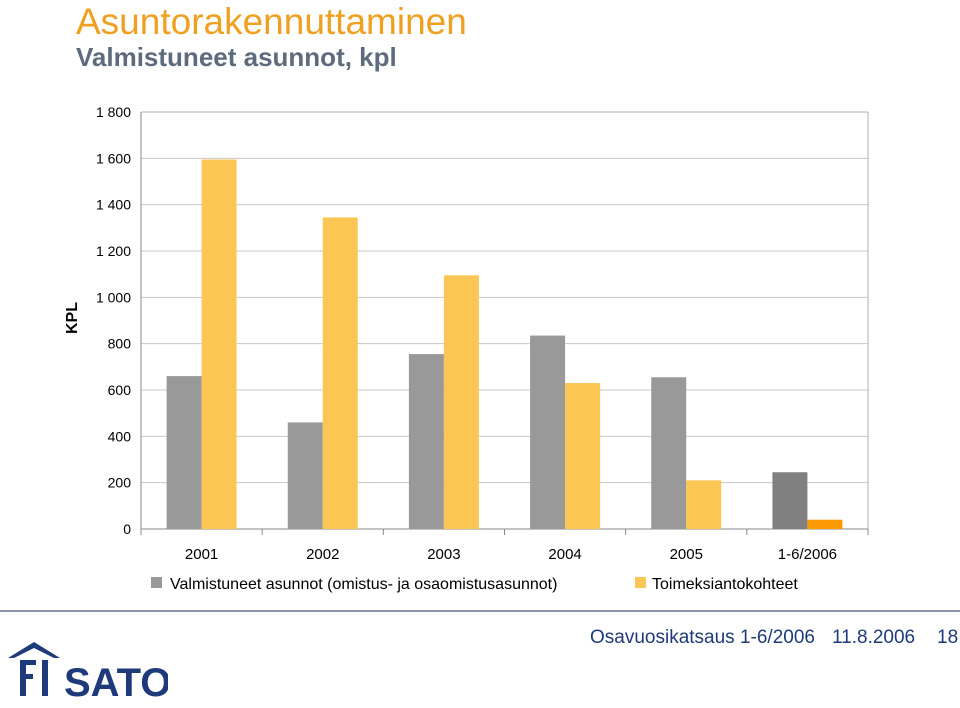 The image size is (960, 708). What do you see at coordinates (669, 453) in the screenshot?
I see `bar-completed-2005` at bounding box center [669, 453].